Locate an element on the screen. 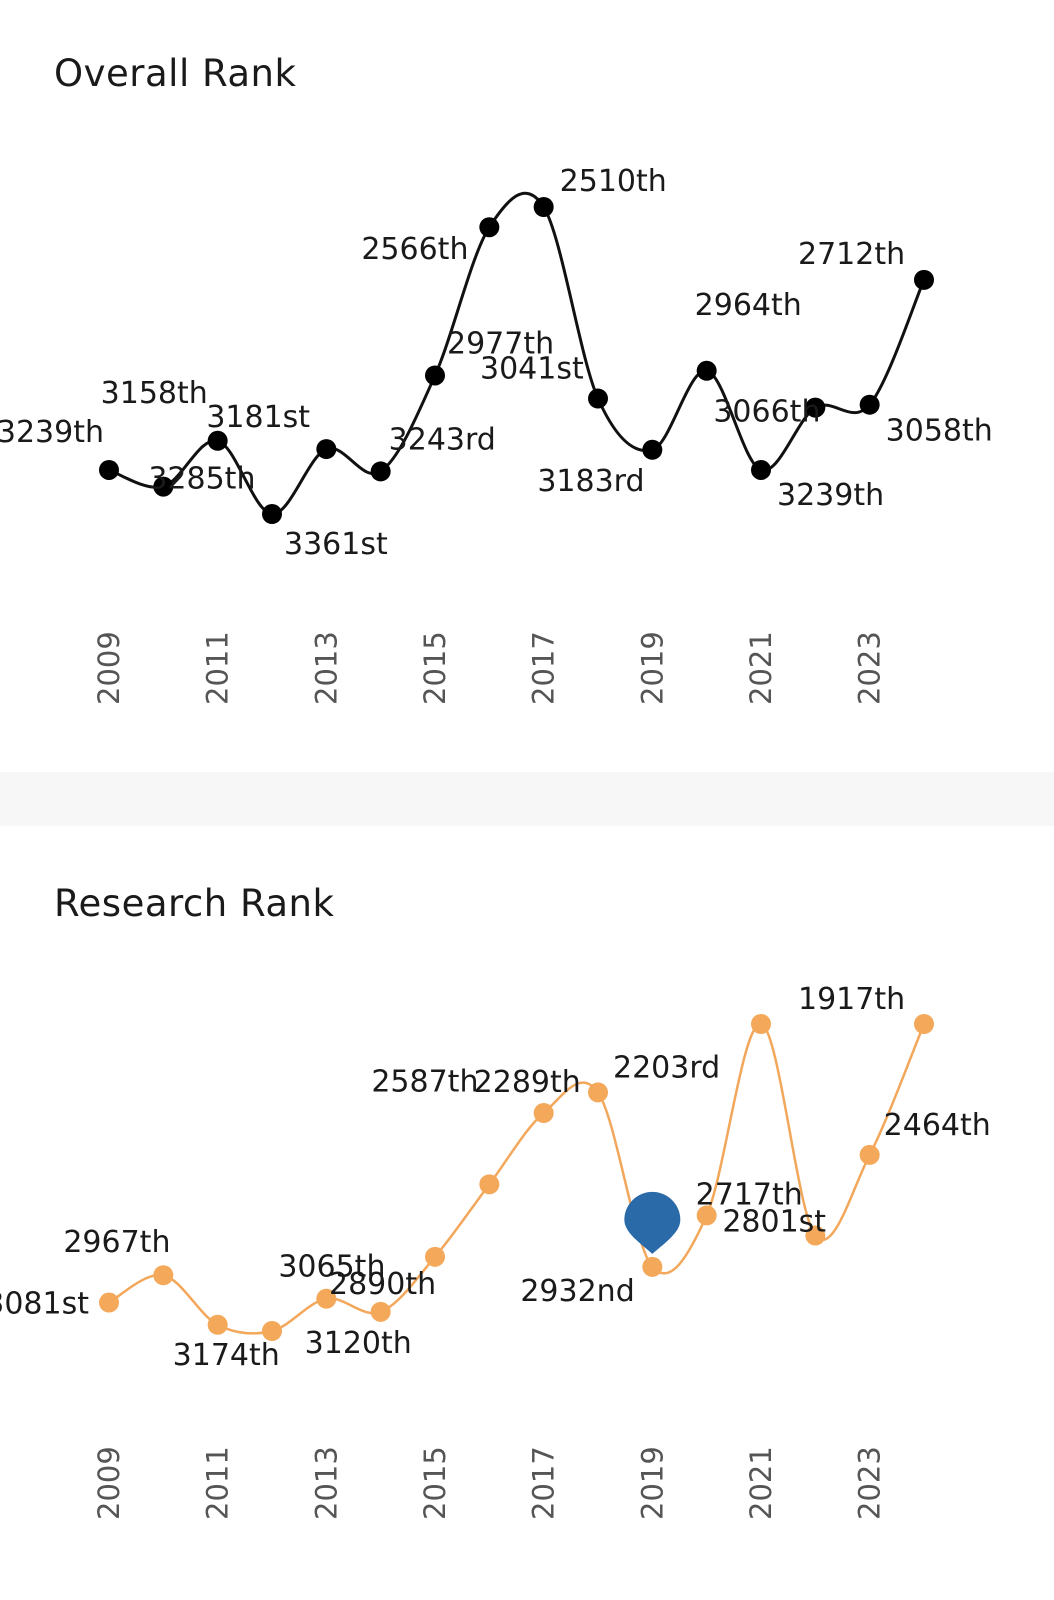 The width and height of the screenshot is (1054, 1600). research-data-point-2018 is located at coordinates (598, 1092).